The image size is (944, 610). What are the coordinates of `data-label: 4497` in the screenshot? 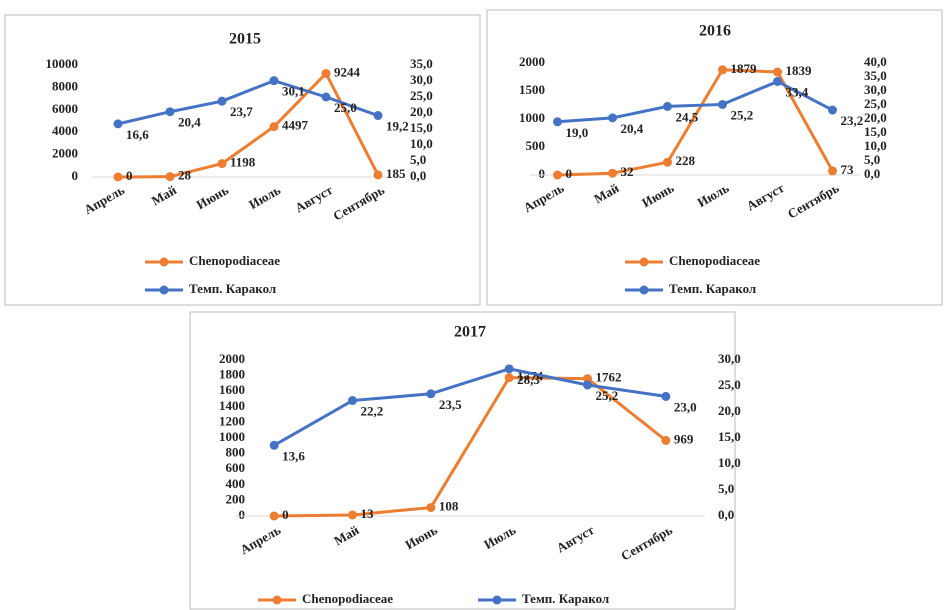 It's located at (295, 125).